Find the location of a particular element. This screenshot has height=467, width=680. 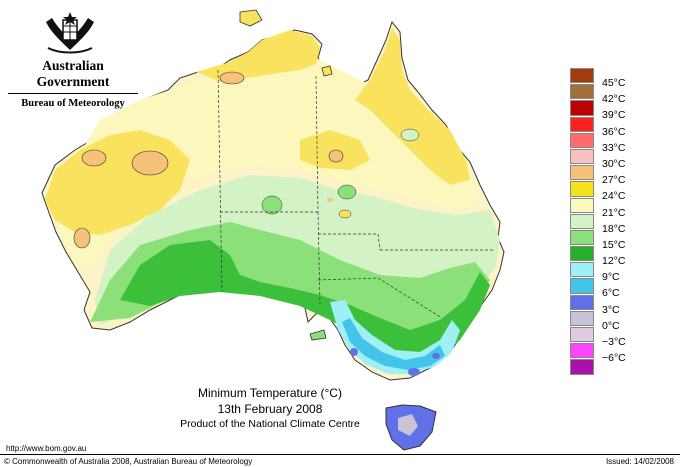

legend-label: 15°C is located at coordinates (614, 244).